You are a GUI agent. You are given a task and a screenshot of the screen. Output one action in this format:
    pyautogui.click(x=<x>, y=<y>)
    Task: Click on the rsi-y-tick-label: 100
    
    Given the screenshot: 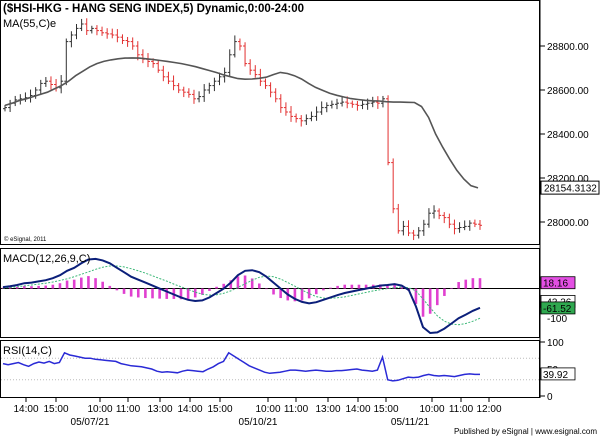 What is the action you would take?
    pyautogui.click(x=555, y=343)
    